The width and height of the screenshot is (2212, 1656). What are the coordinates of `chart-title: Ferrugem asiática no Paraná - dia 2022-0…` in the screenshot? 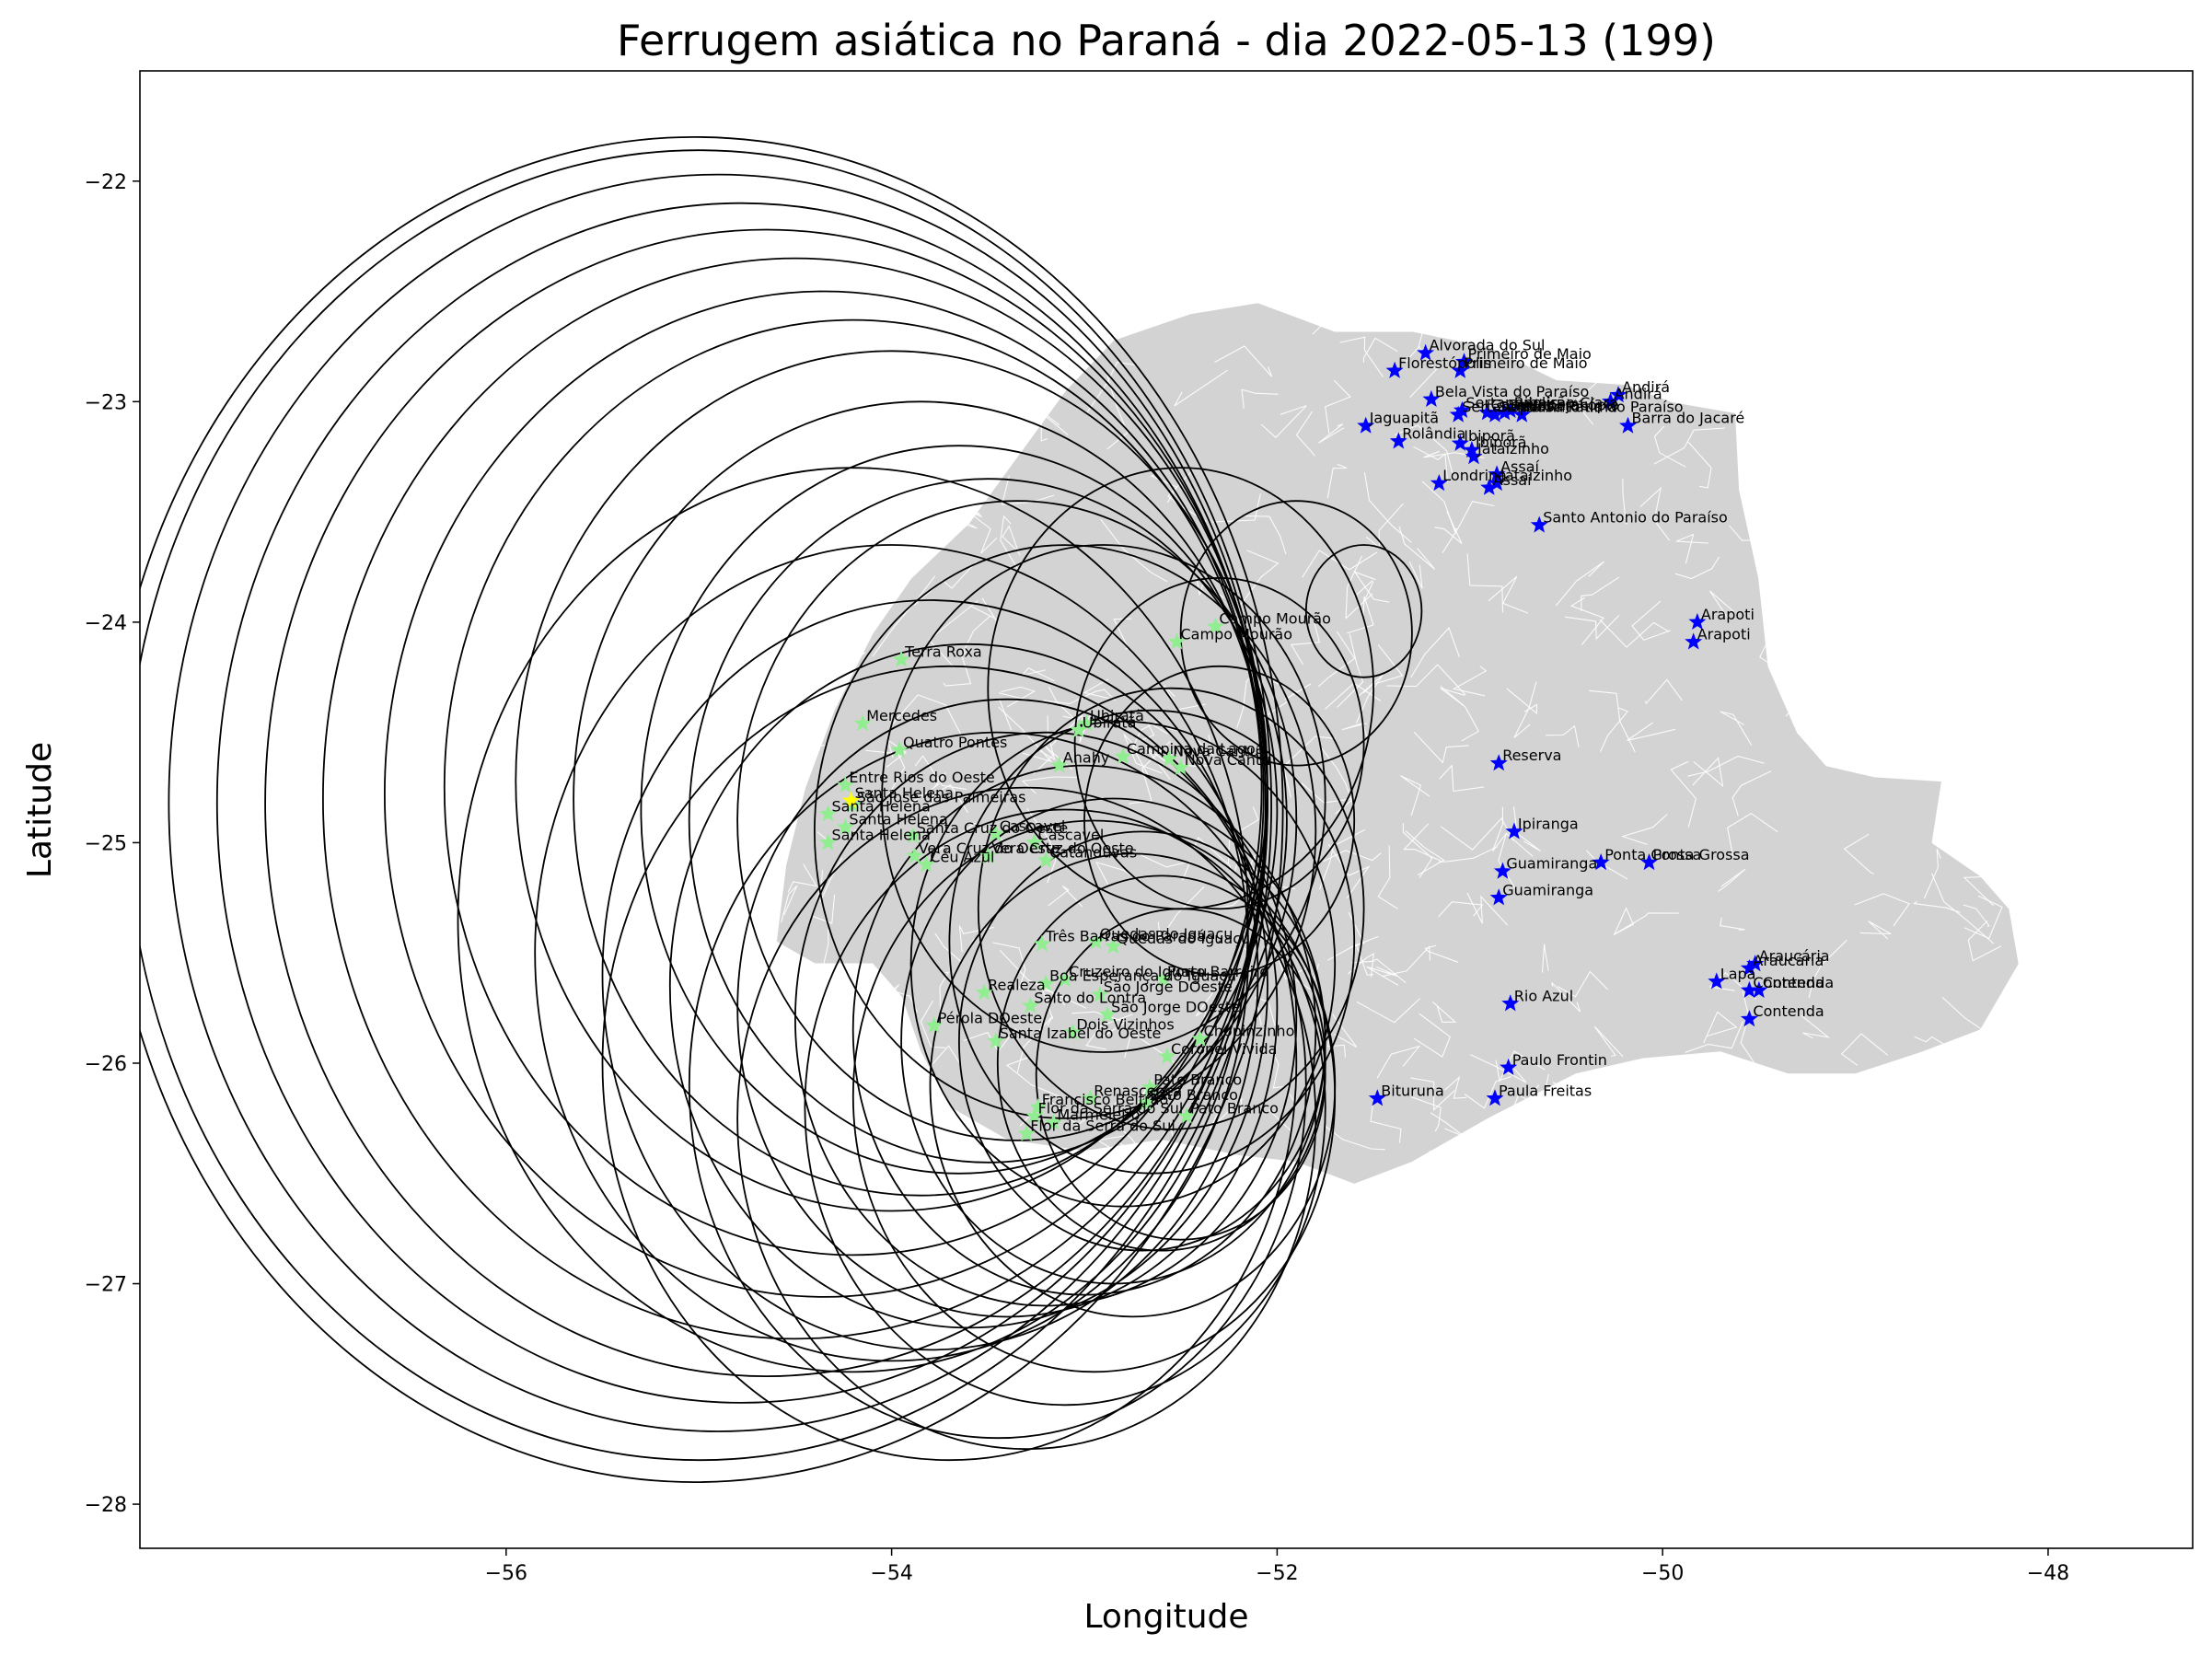 It's located at (1166, 40).